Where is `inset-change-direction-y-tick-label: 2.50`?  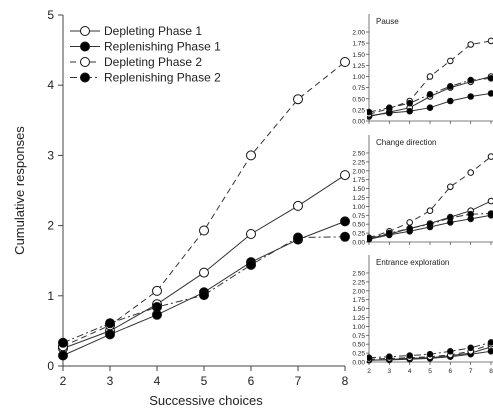
inset-change-direction-y-tick-label: 2.50 is located at coordinates (358, 154).